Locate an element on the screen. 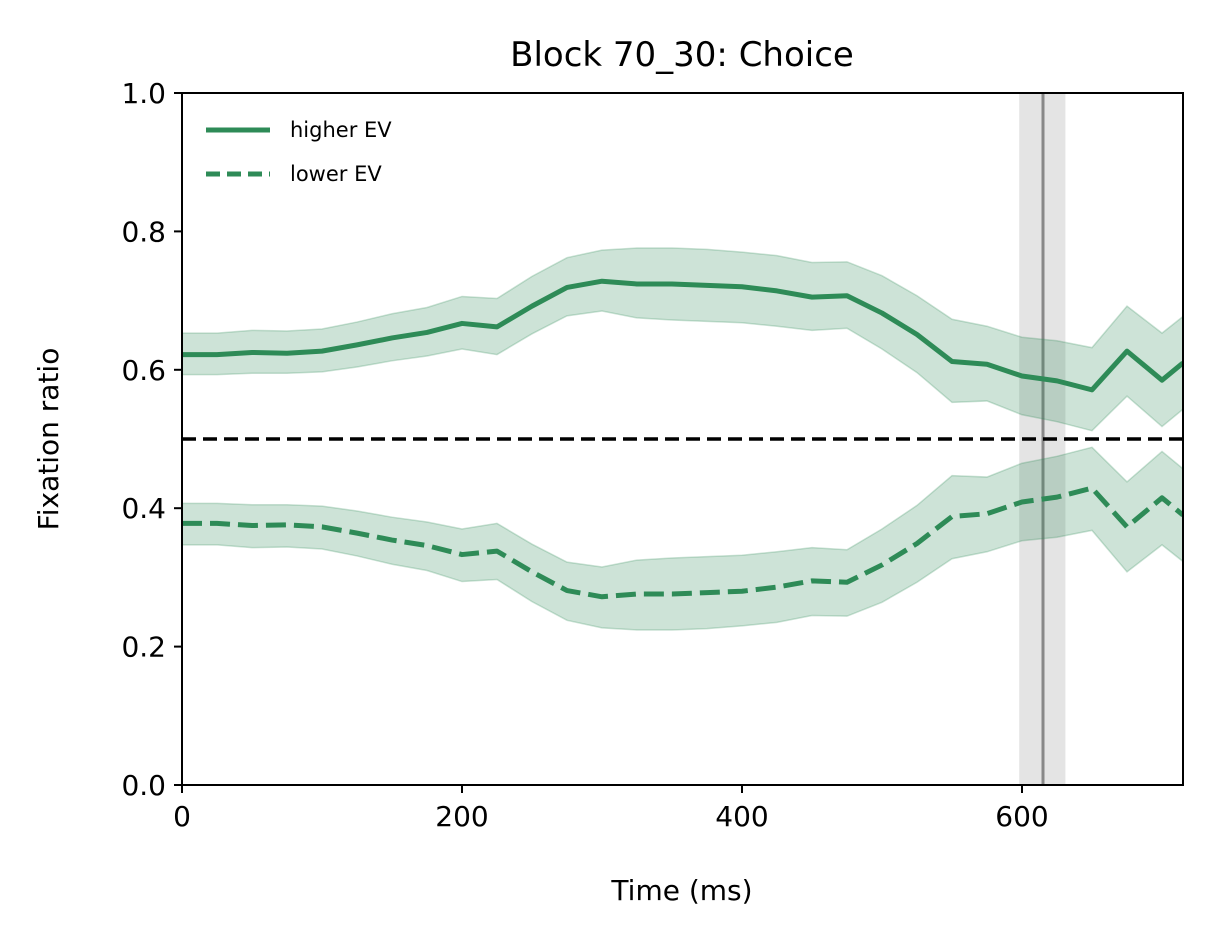 The image size is (1211, 941). legend-label-lower-ev: lower EV is located at coordinates (336, 174).